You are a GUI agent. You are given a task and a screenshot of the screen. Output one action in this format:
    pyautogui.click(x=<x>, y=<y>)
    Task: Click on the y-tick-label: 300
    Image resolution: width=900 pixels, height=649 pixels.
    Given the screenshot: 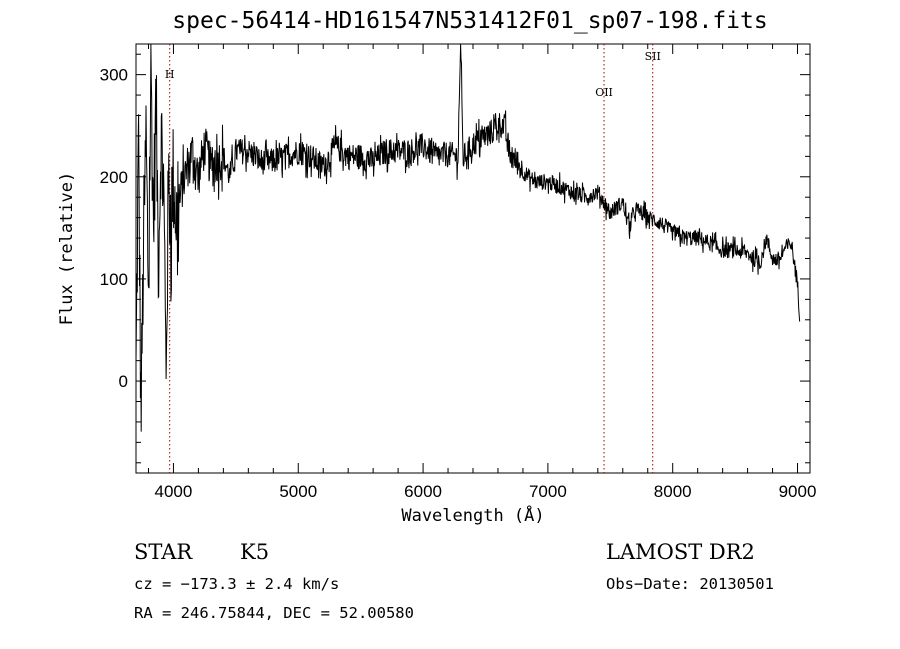 What is the action you would take?
    pyautogui.click(x=114, y=75)
    